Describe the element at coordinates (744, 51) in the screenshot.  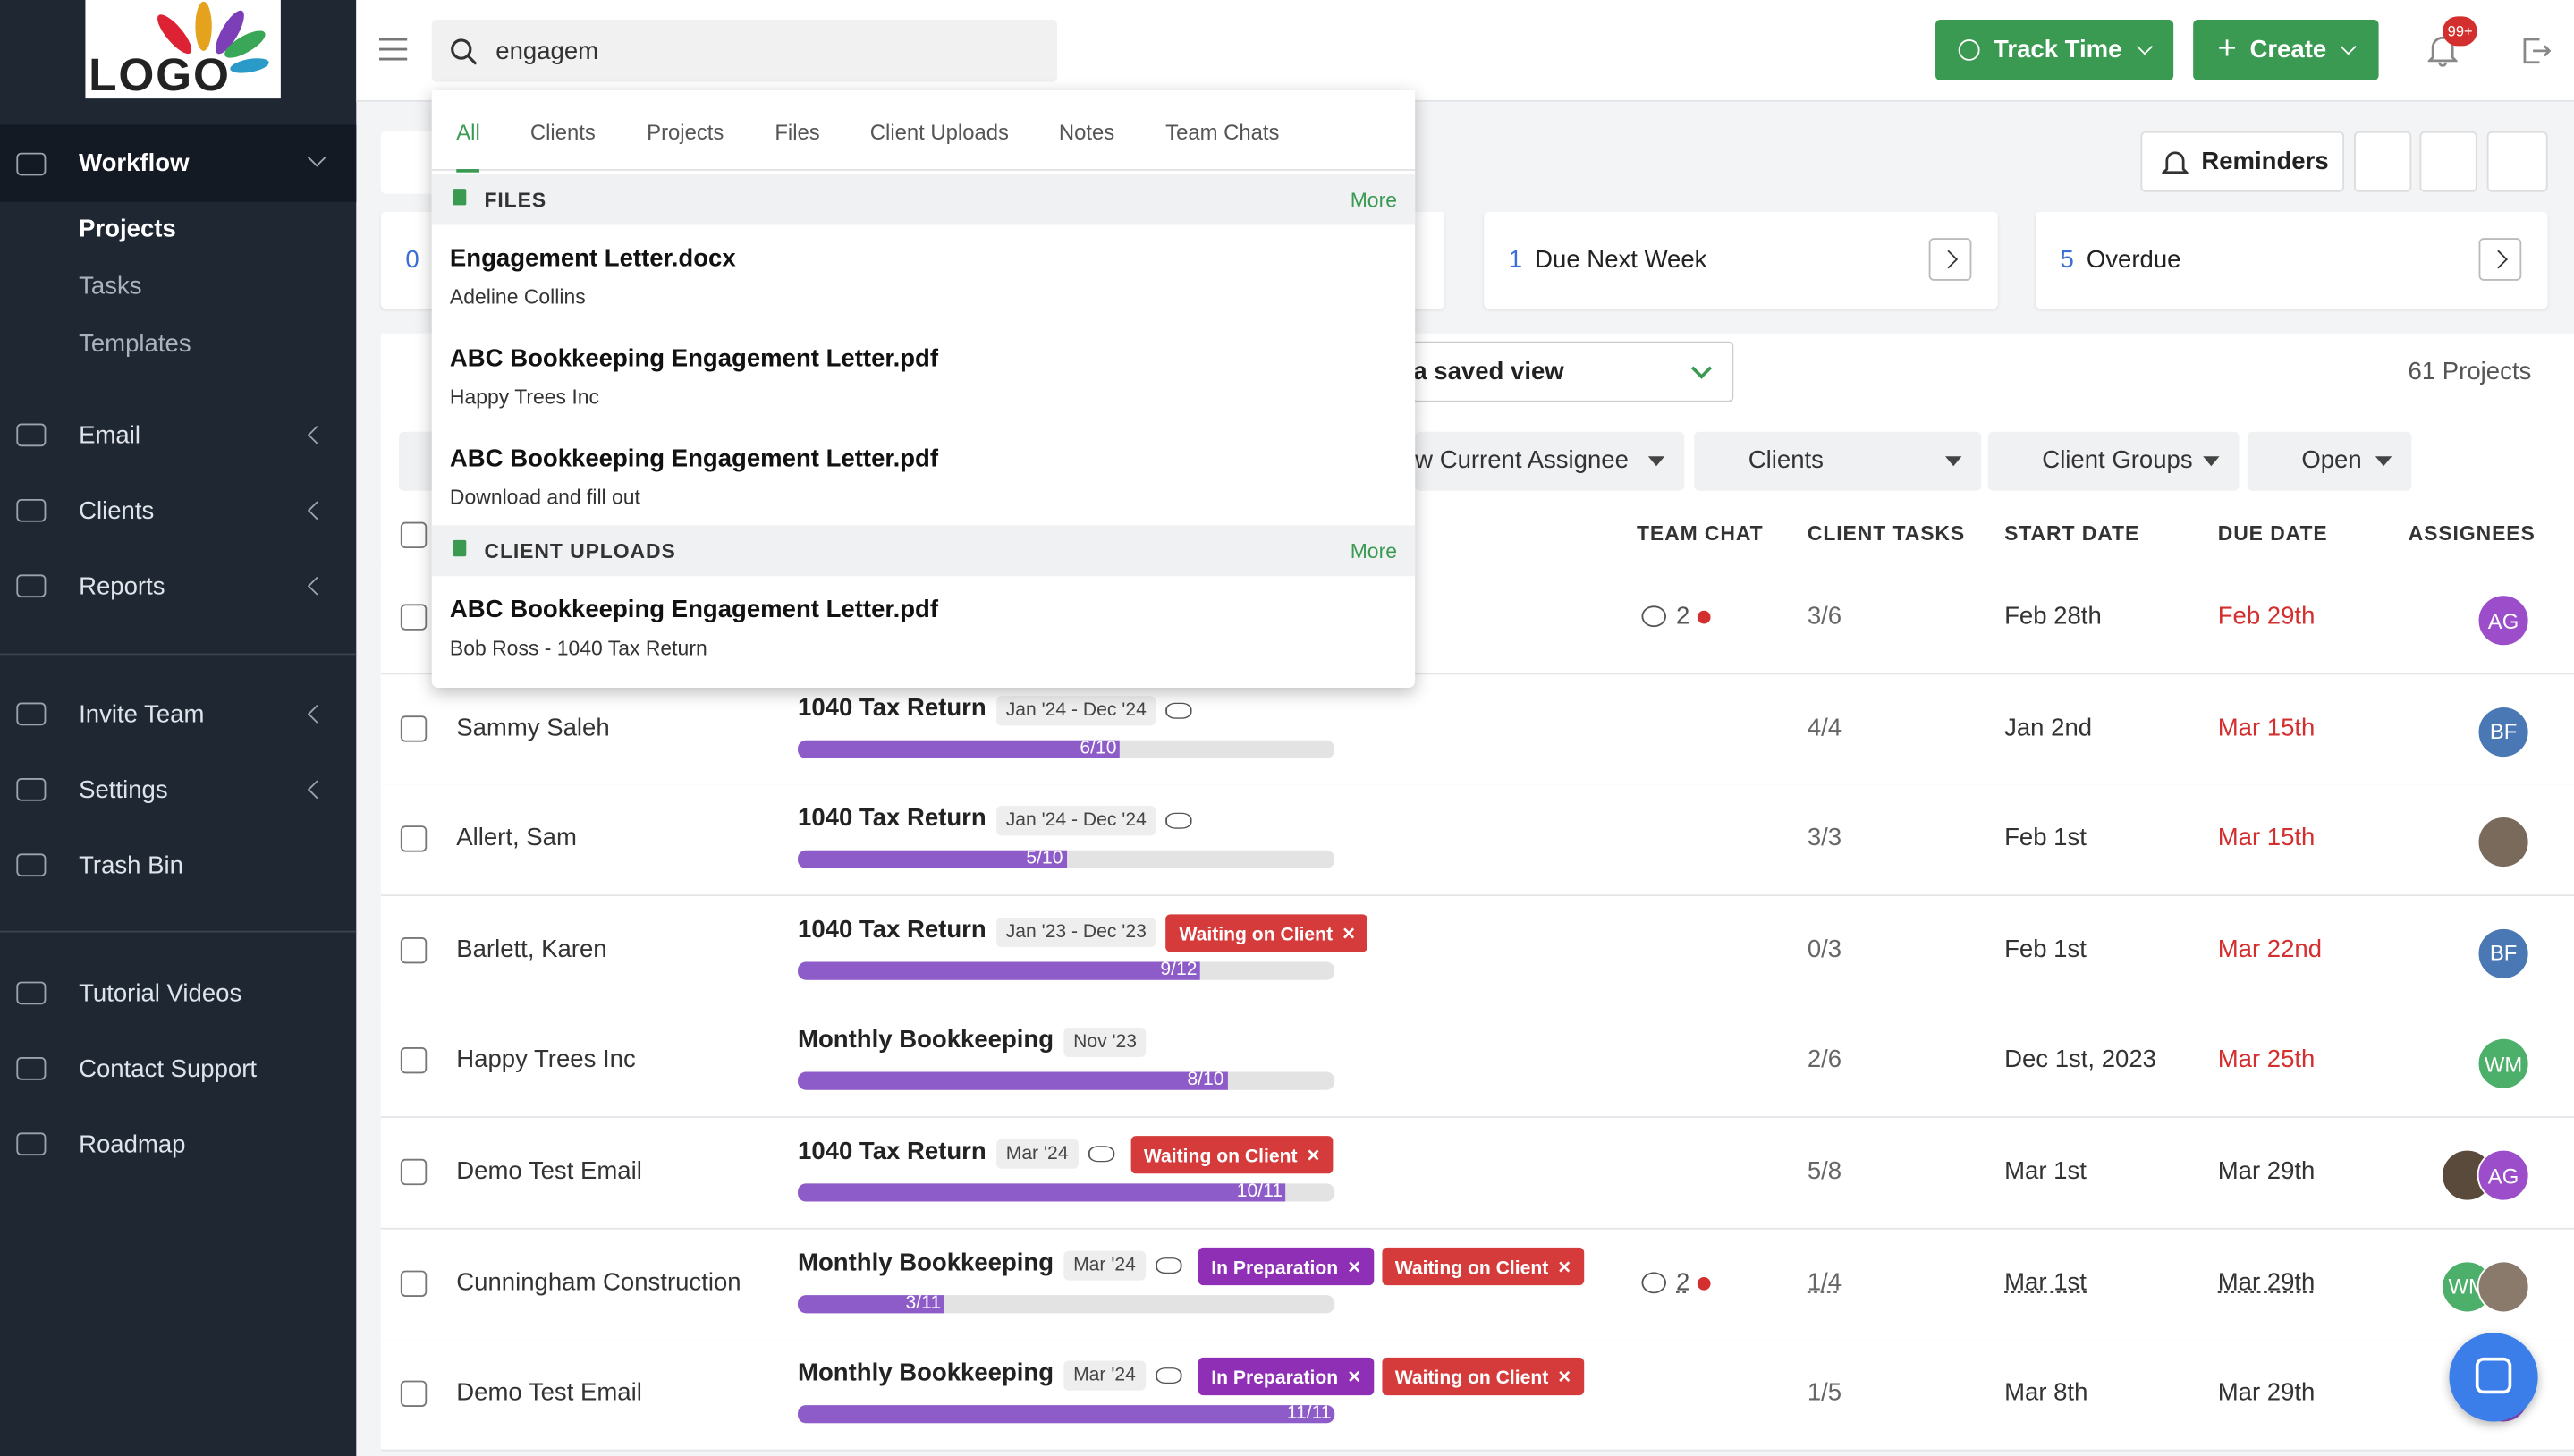
I see `search-box: engagem` at that location.